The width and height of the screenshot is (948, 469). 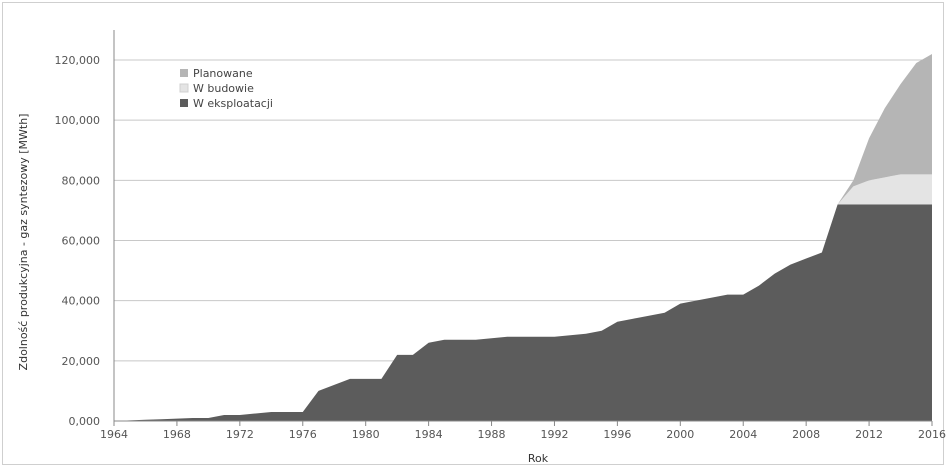 I want to click on y-tick-label: 0,000, so click(x=85, y=421).